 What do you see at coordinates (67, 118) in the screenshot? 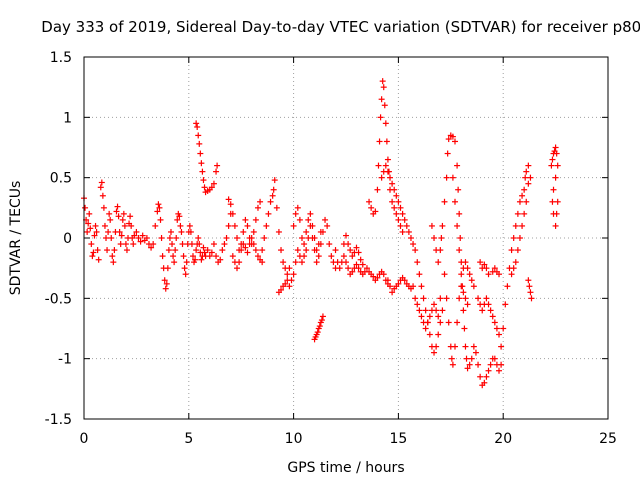
I see `y-tick-label: 1` at bounding box center [67, 118].